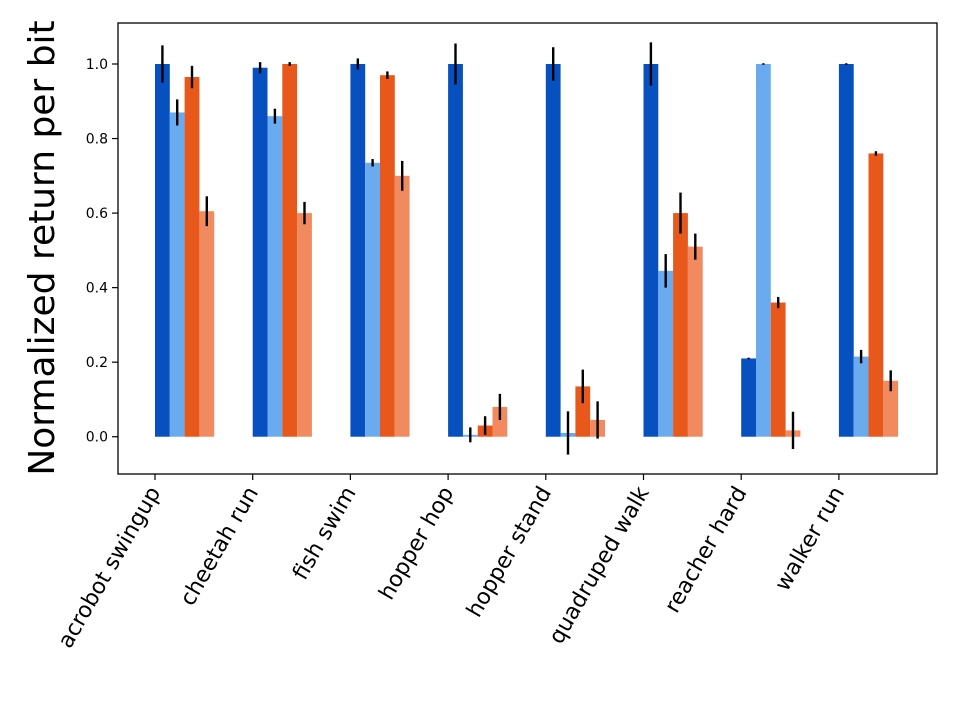 Image resolution: width=960 pixels, height=720 pixels. I want to click on y-tick-label: 0.2, so click(97, 363).